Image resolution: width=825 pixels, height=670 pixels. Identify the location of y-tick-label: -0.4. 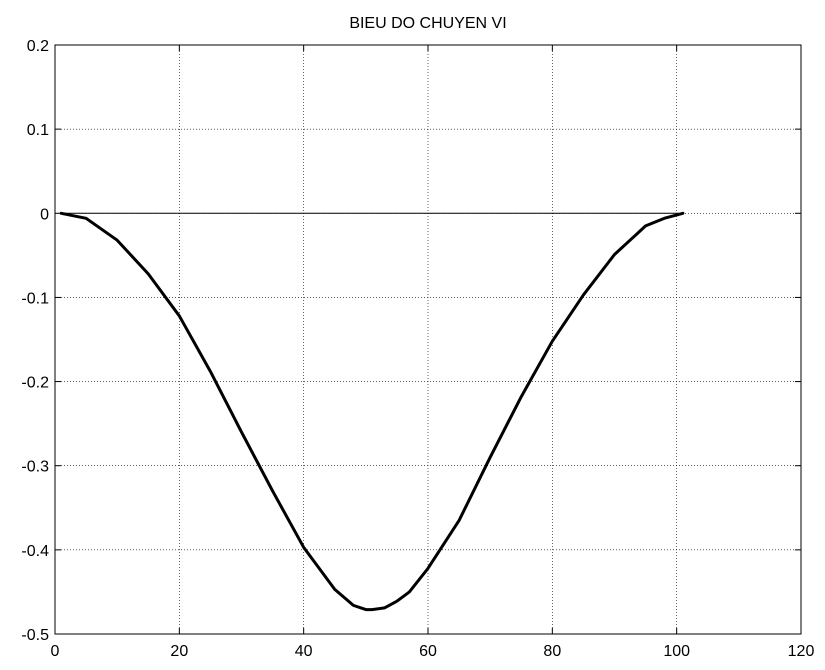
(35, 551).